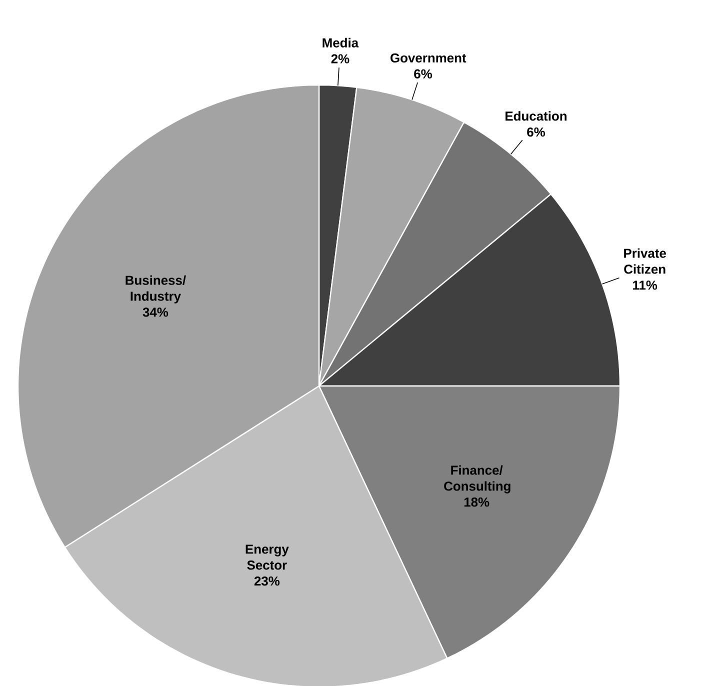 The height and width of the screenshot is (686, 711). Describe the element at coordinates (536, 116) in the screenshot. I see `slice-label: Education` at that location.